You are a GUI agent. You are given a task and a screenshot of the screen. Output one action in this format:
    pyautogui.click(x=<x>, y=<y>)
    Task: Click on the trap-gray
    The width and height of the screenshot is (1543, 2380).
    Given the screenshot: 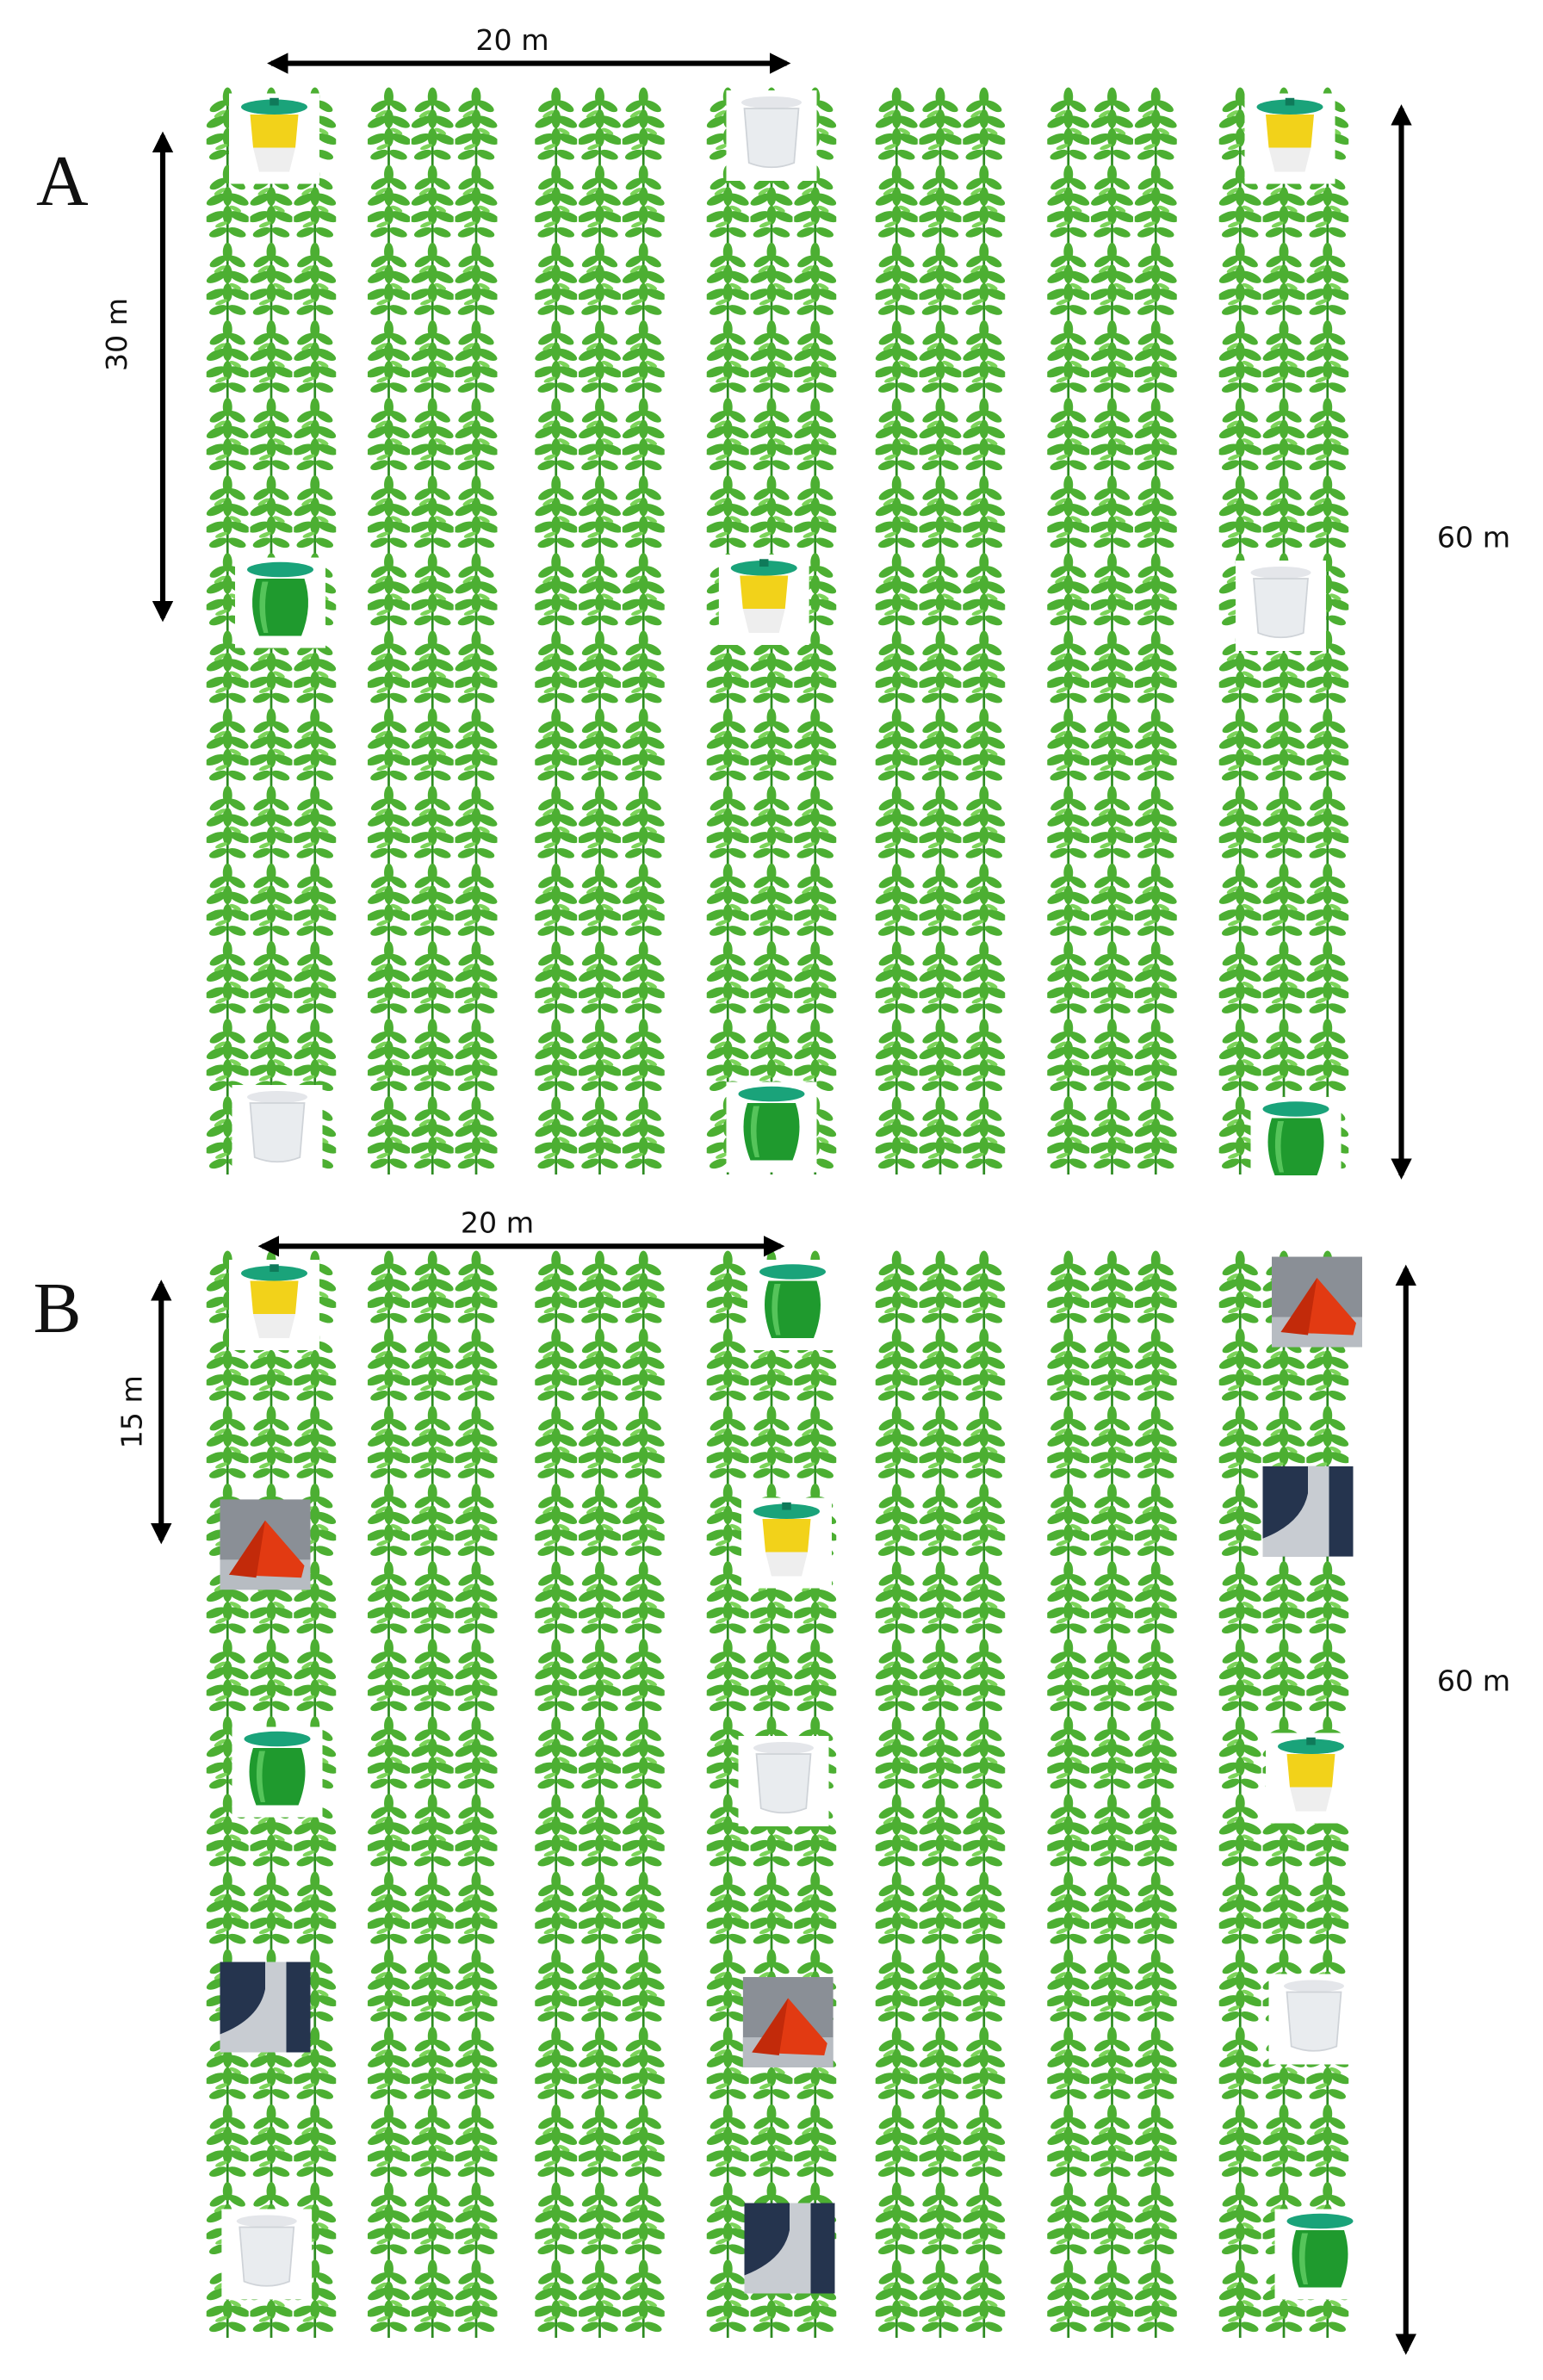 What is the action you would take?
    pyautogui.click(x=789, y=2248)
    